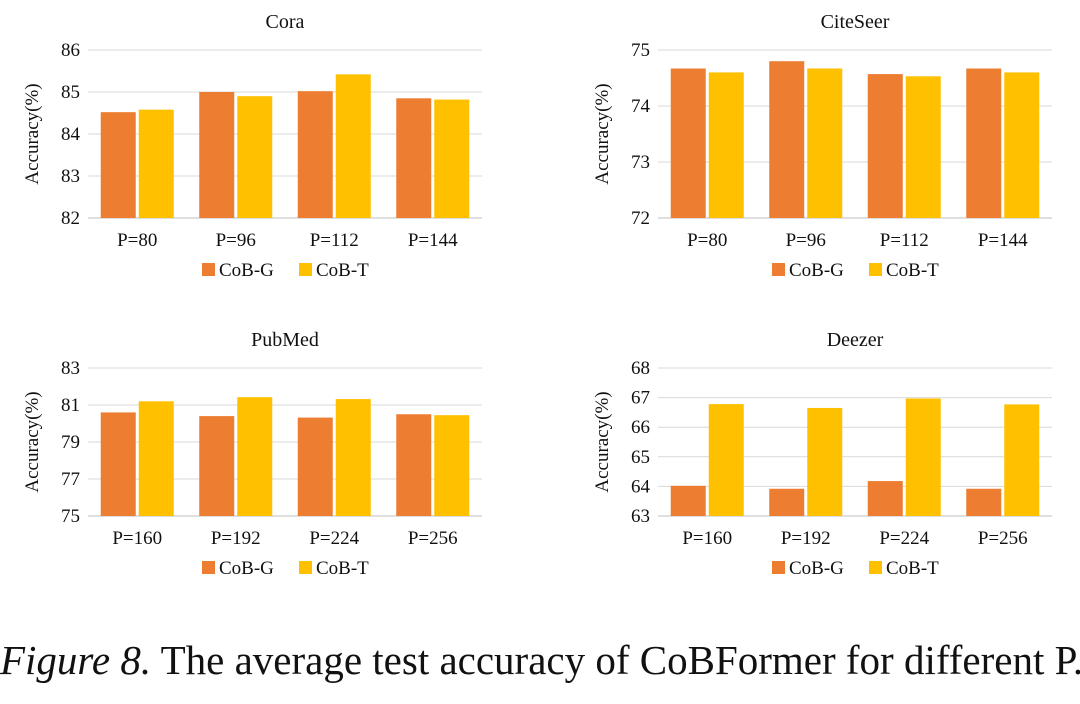  Describe the element at coordinates (640, 398) in the screenshot. I see `y-tick-label: 67` at that location.